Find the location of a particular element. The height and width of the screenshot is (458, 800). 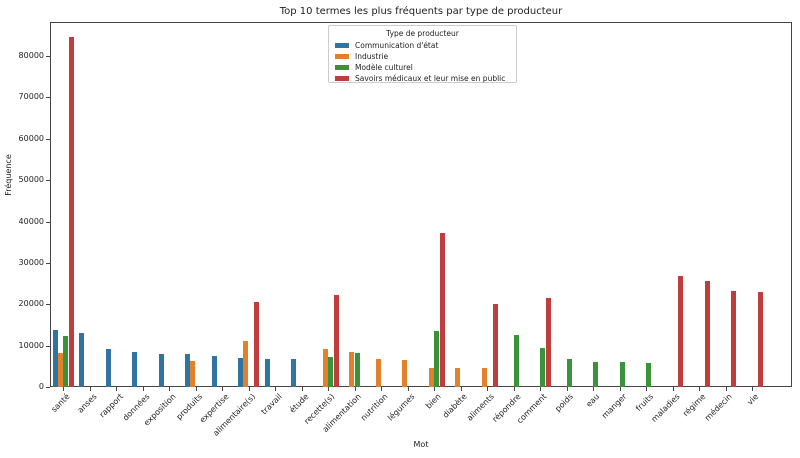

x-tick-label: anses is located at coordinates (87, 403).